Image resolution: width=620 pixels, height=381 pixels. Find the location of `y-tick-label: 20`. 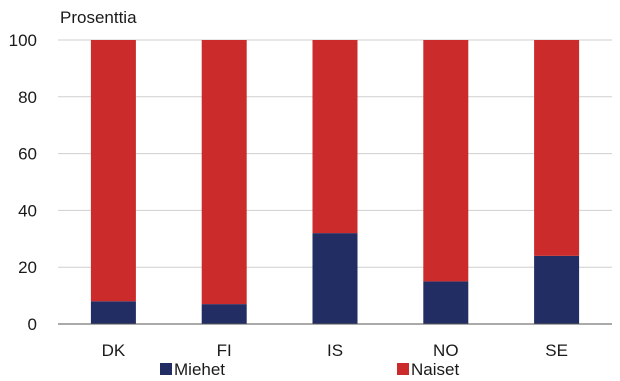

y-tick-label: 20 is located at coordinates (27, 267).